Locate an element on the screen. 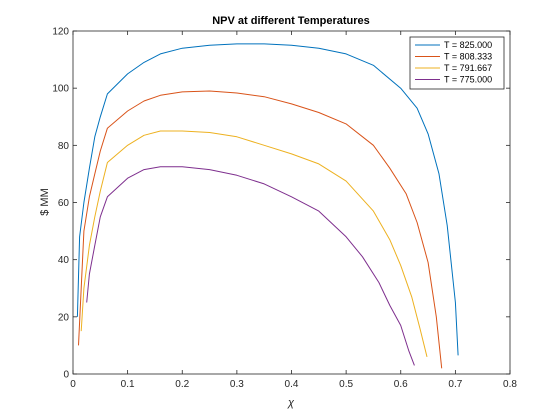 Image resolution: width=560 pixels, height=420 pixels. x-tick-label: 0.8 is located at coordinates (510, 384).